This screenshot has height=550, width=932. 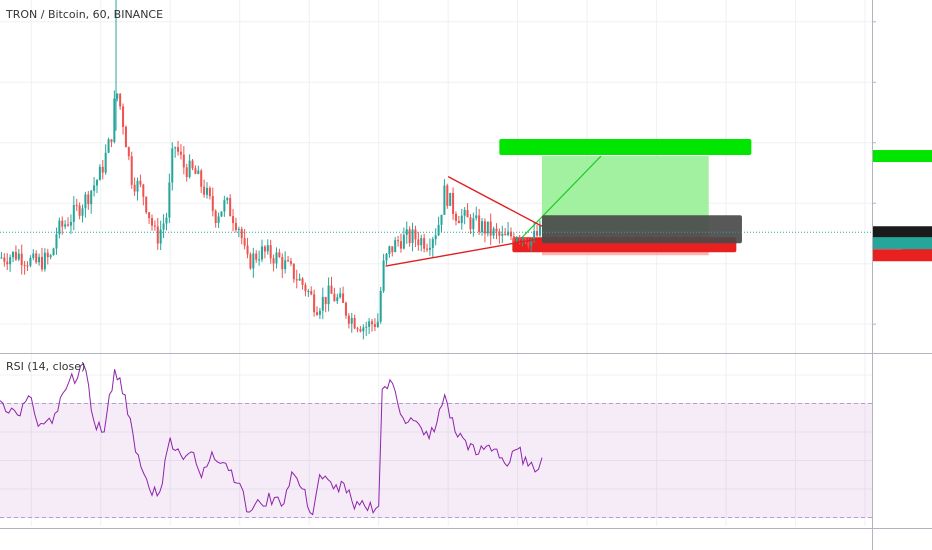 What do you see at coordinates (464, 252) in the screenshot?
I see `triangle-lower-line` at bounding box center [464, 252].